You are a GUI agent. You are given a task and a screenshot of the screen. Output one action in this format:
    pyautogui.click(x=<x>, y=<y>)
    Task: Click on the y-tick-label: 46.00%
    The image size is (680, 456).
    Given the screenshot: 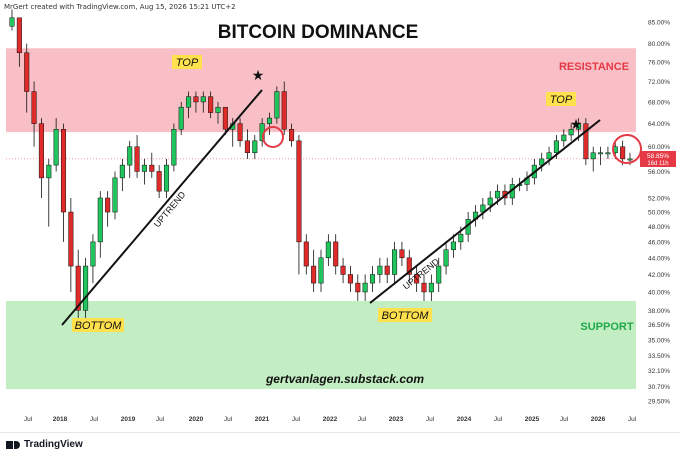 What is the action you would take?
    pyautogui.click(x=659, y=242)
    